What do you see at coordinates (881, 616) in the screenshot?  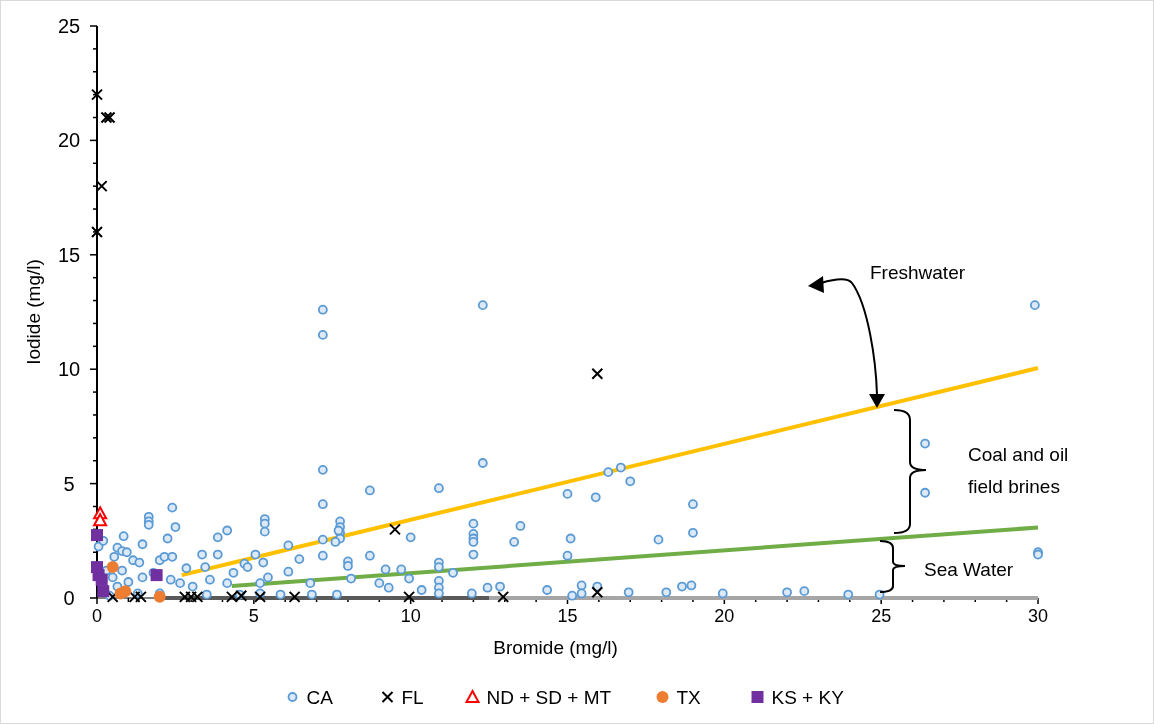 I see `x-tick-label: 25` at bounding box center [881, 616].